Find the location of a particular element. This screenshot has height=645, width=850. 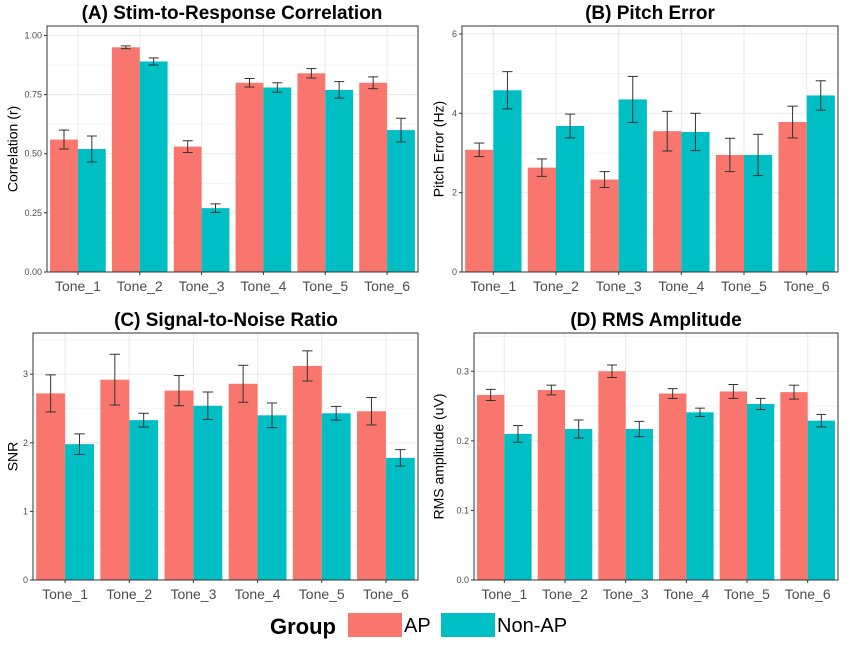

y-tick-label: 1.00 is located at coordinates (33, 35).